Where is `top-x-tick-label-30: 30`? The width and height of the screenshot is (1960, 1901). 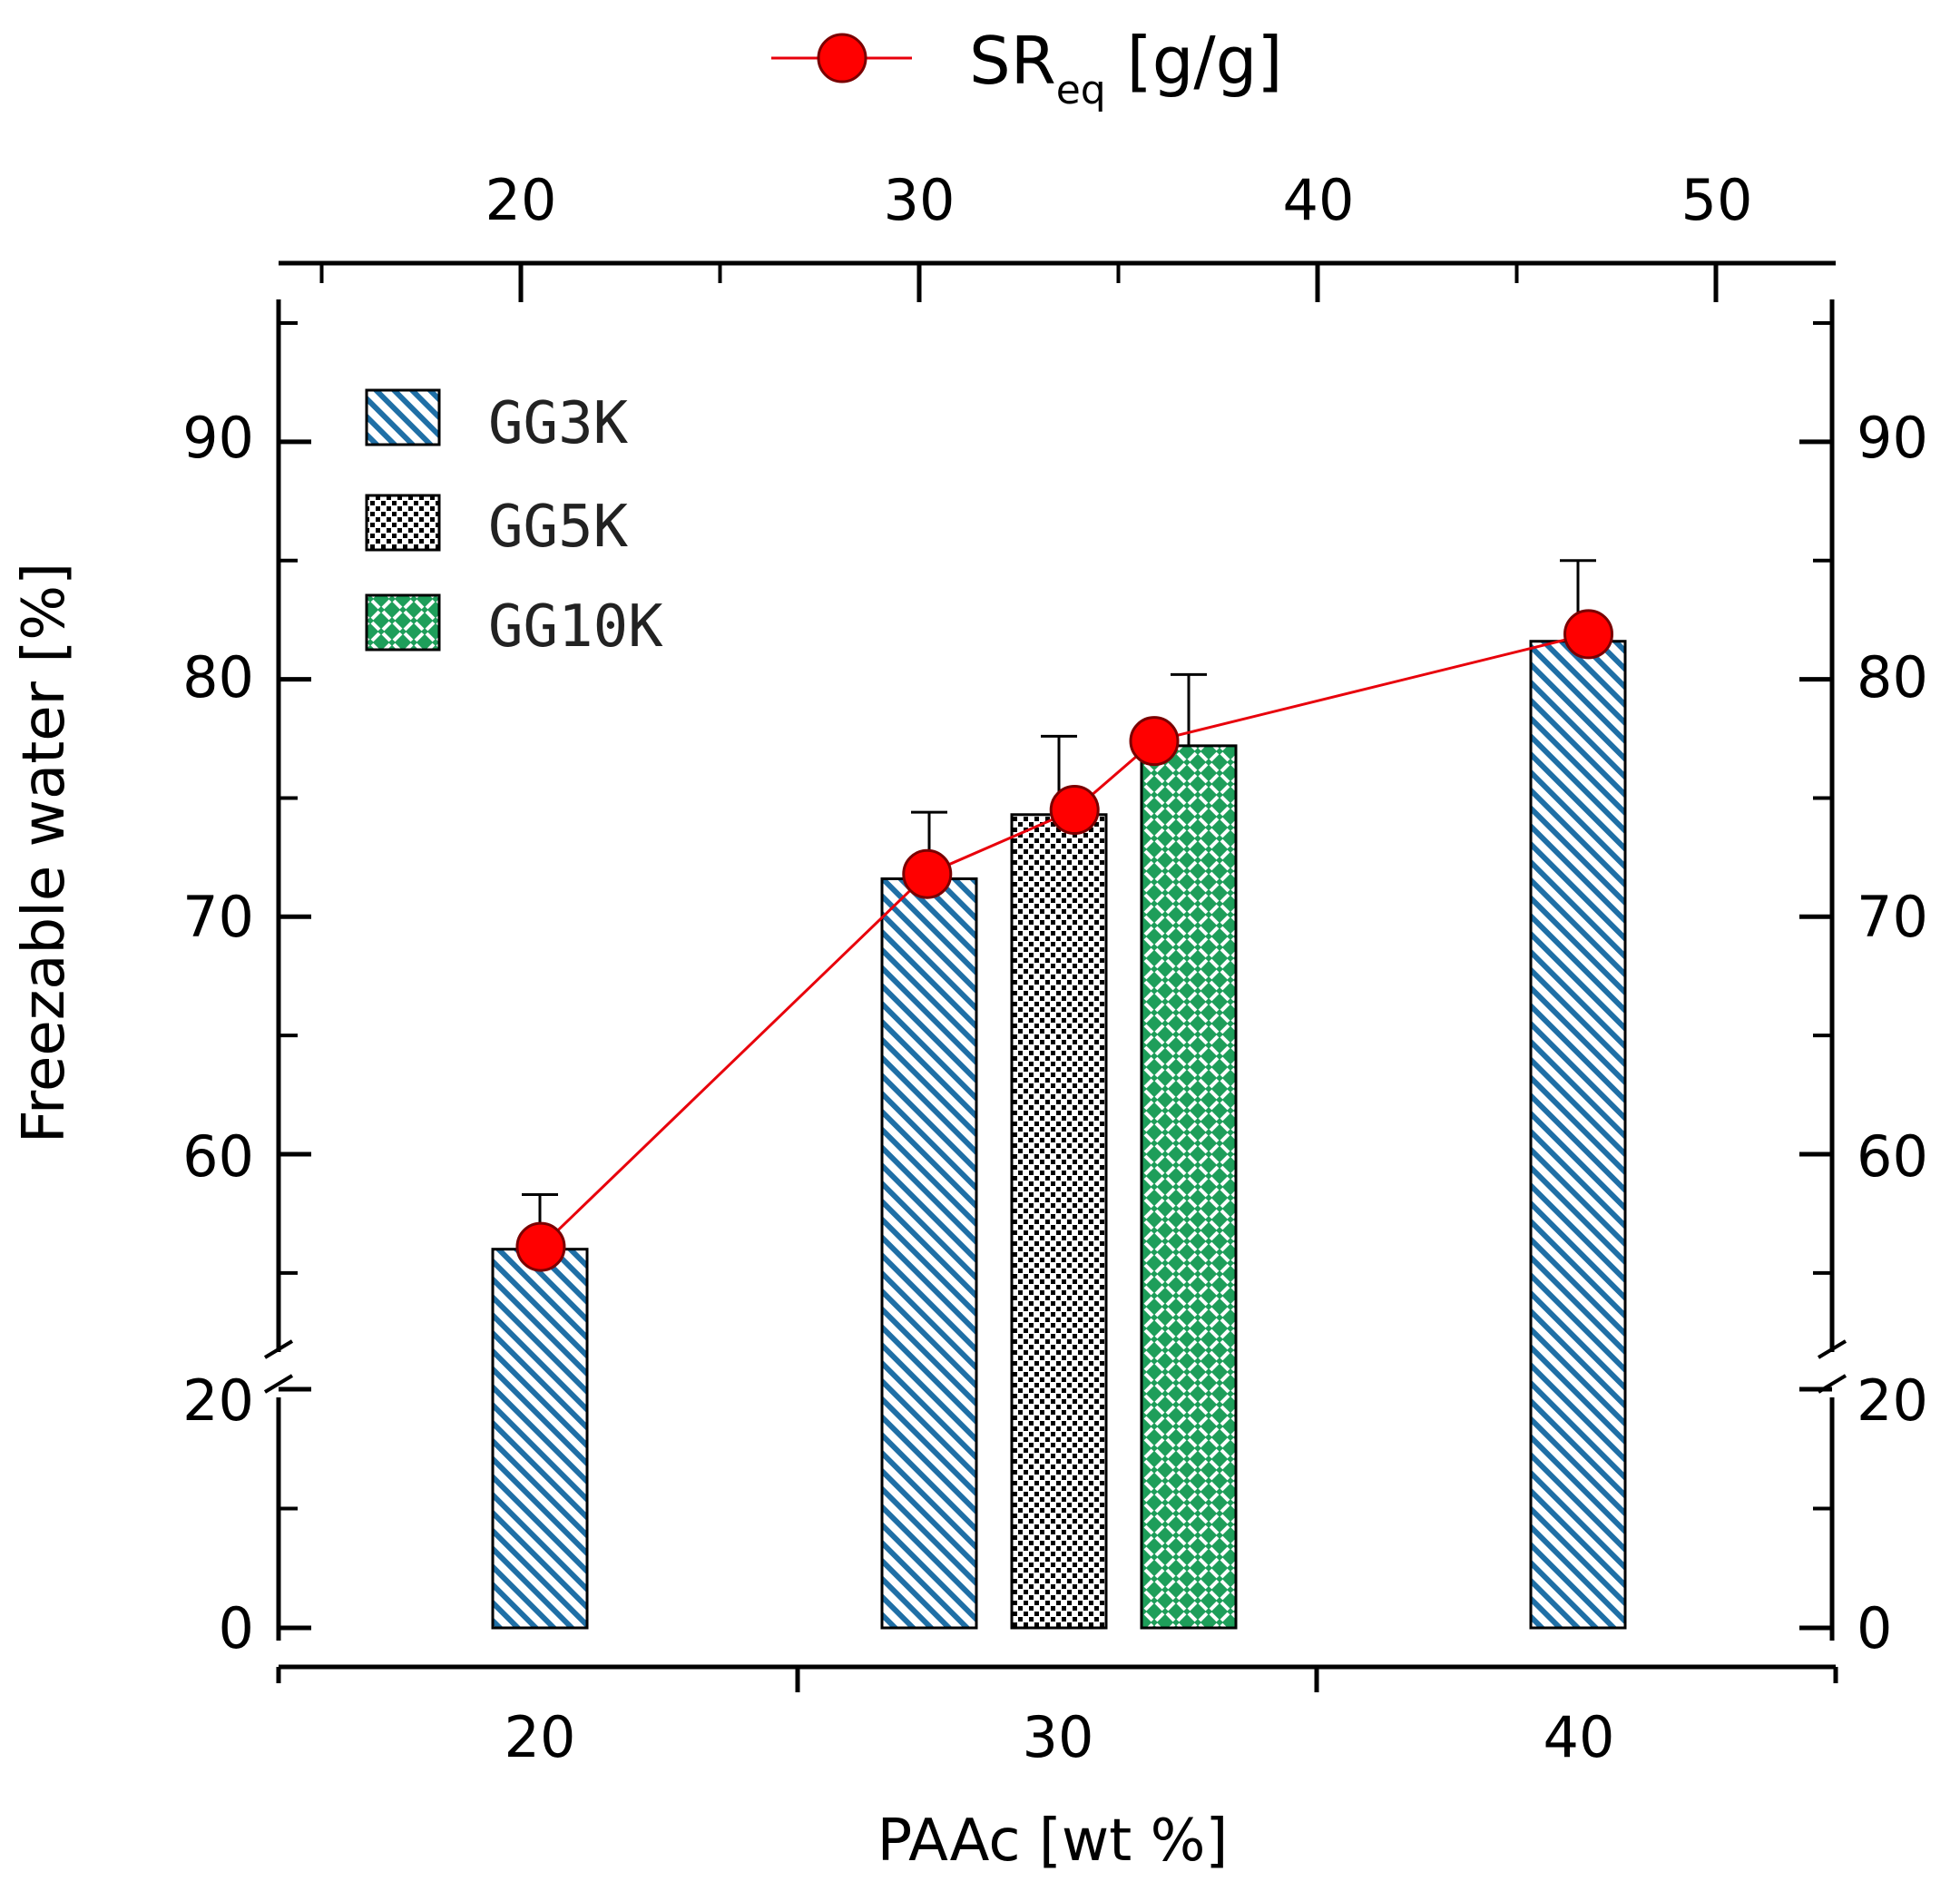 top-x-tick-label-30: 30 is located at coordinates (920, 200).